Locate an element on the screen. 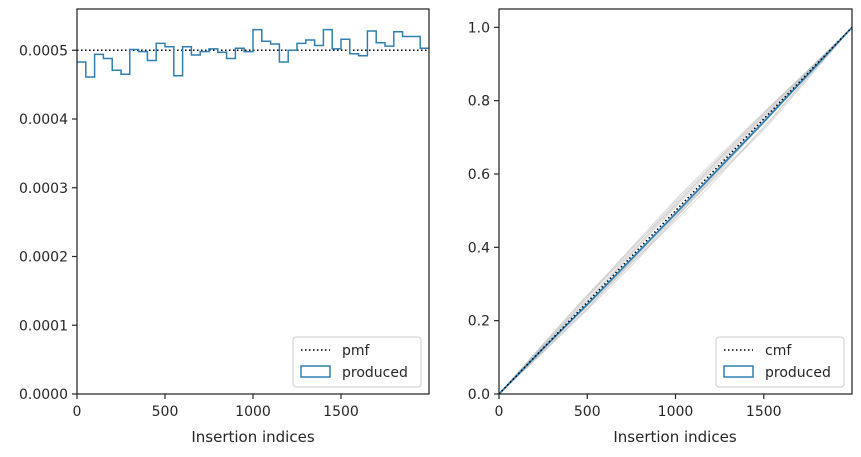 The width and height of the screenshot is (861, 457). left-y-tick-label: 0.0004 is located at coordinates (43, 120).